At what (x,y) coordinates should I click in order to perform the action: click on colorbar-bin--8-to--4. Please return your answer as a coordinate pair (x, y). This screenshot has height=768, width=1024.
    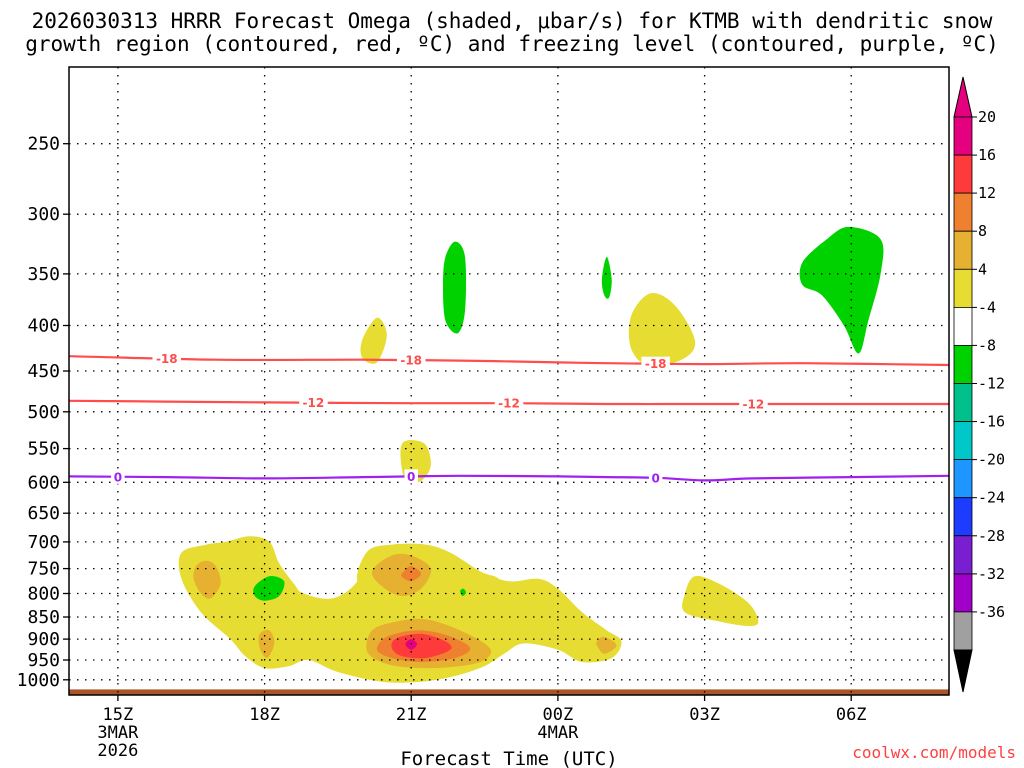
    Looking at the image, I should click on (963, 364).